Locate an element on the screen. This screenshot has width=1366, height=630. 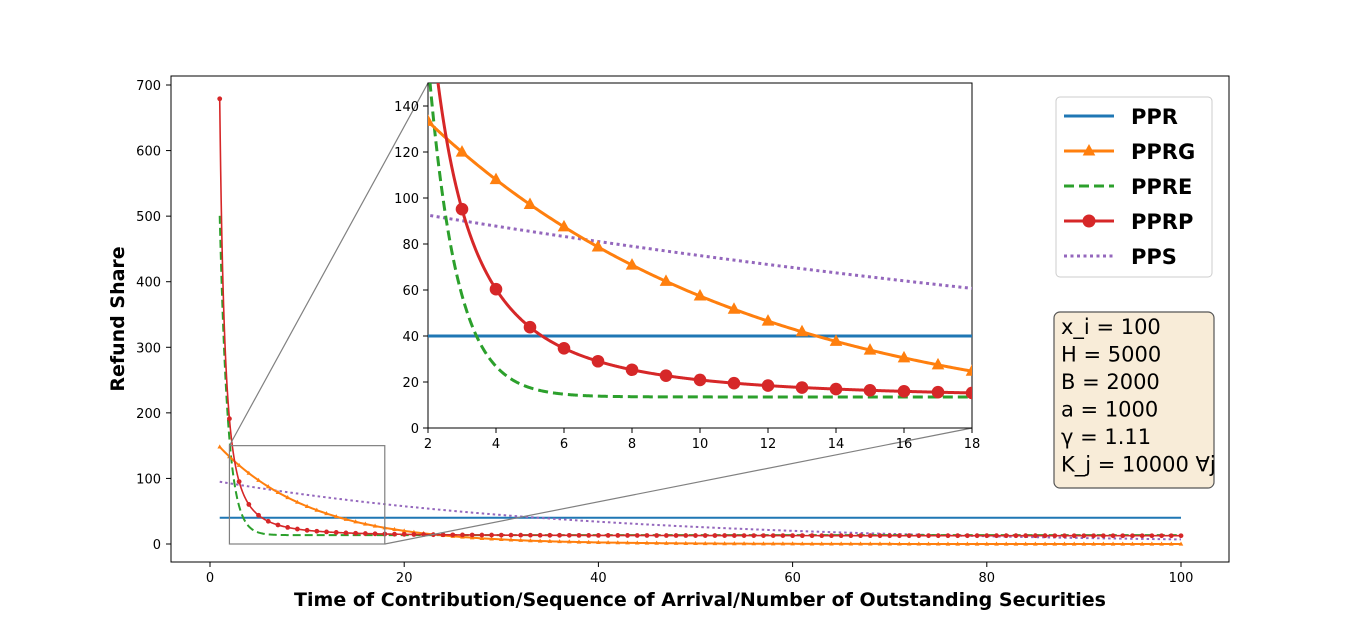
legend-label: PPRP is located at coordinates (1162, 222).